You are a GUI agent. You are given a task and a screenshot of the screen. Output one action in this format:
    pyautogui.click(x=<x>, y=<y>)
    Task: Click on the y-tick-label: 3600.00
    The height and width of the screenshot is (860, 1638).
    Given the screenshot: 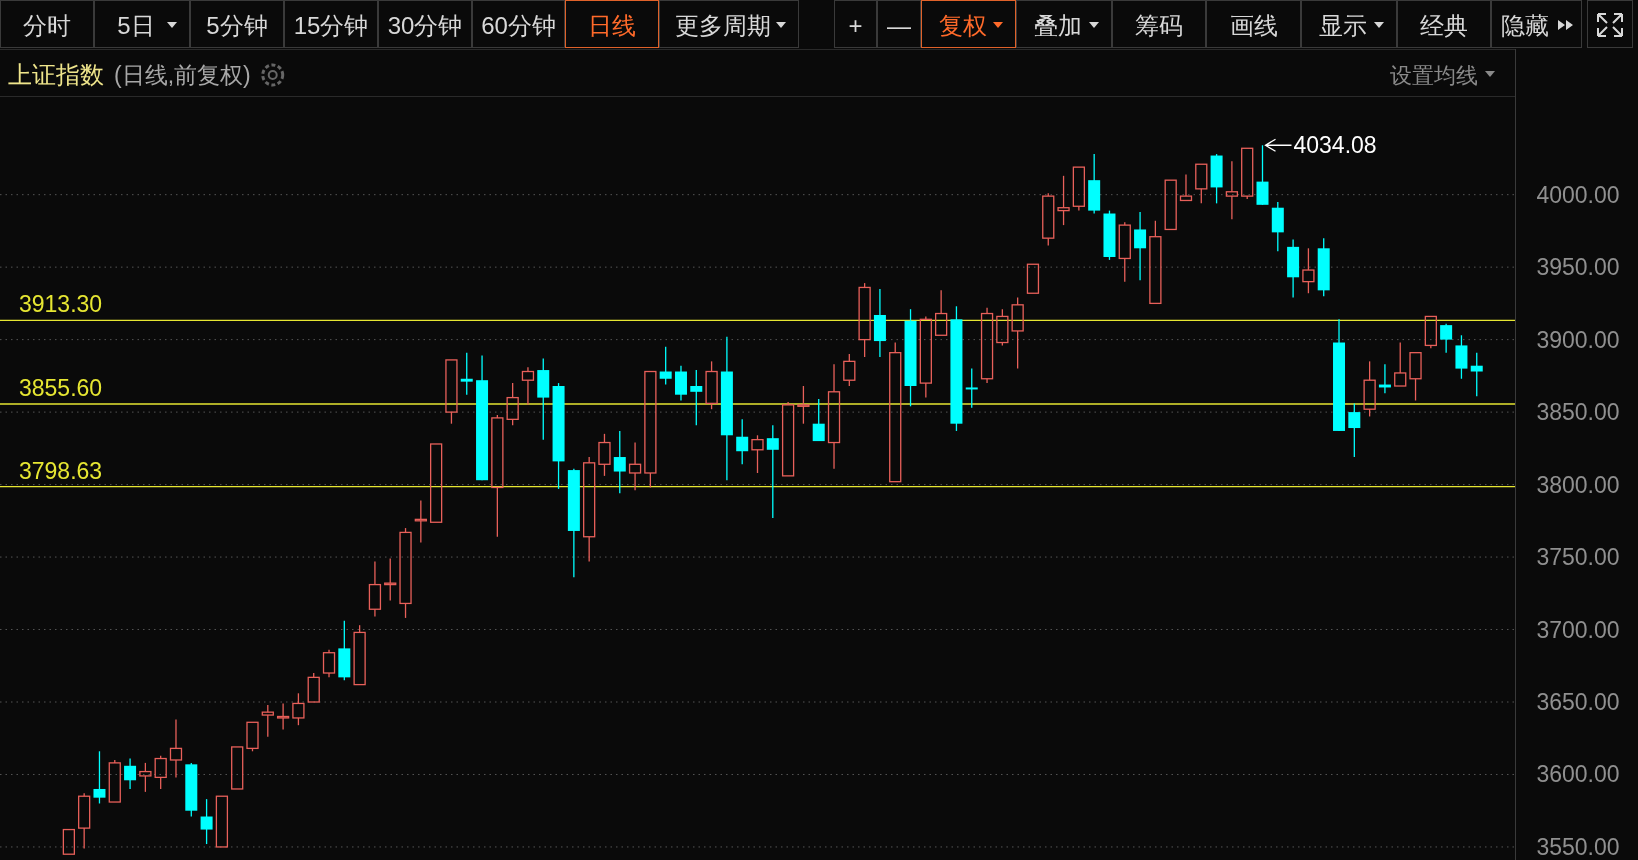 What is the action you would take?
    pyautogui.click(x=1578, y=774)
    